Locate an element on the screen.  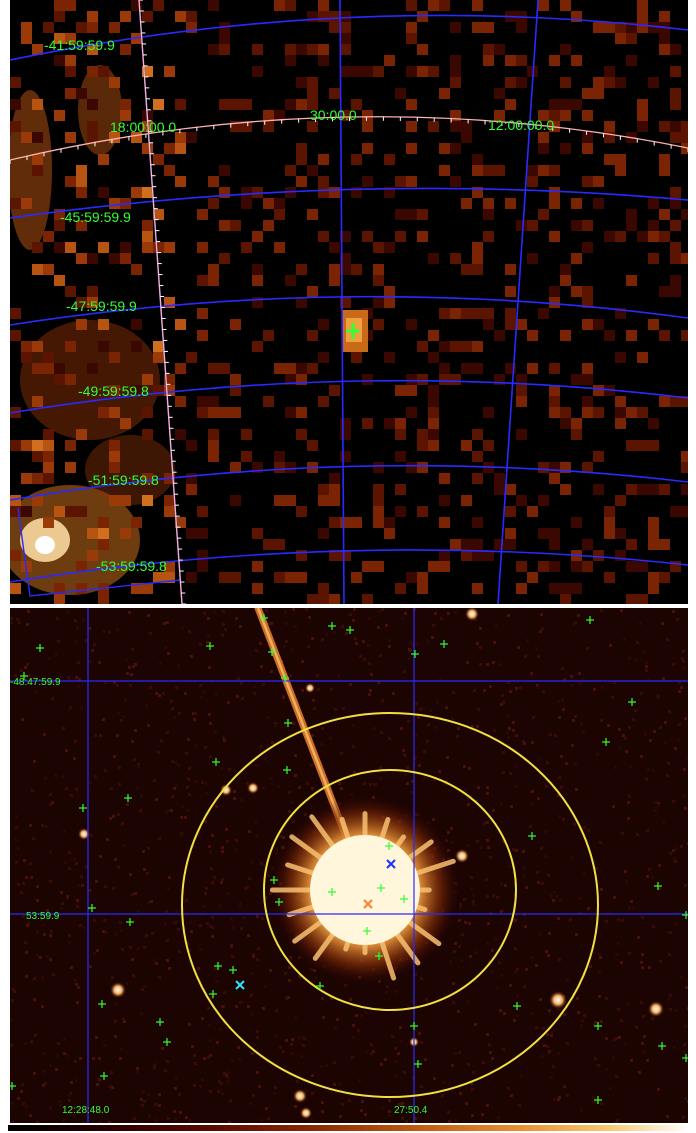
blue-x-marker-icon is located at coordinates (391, 864).